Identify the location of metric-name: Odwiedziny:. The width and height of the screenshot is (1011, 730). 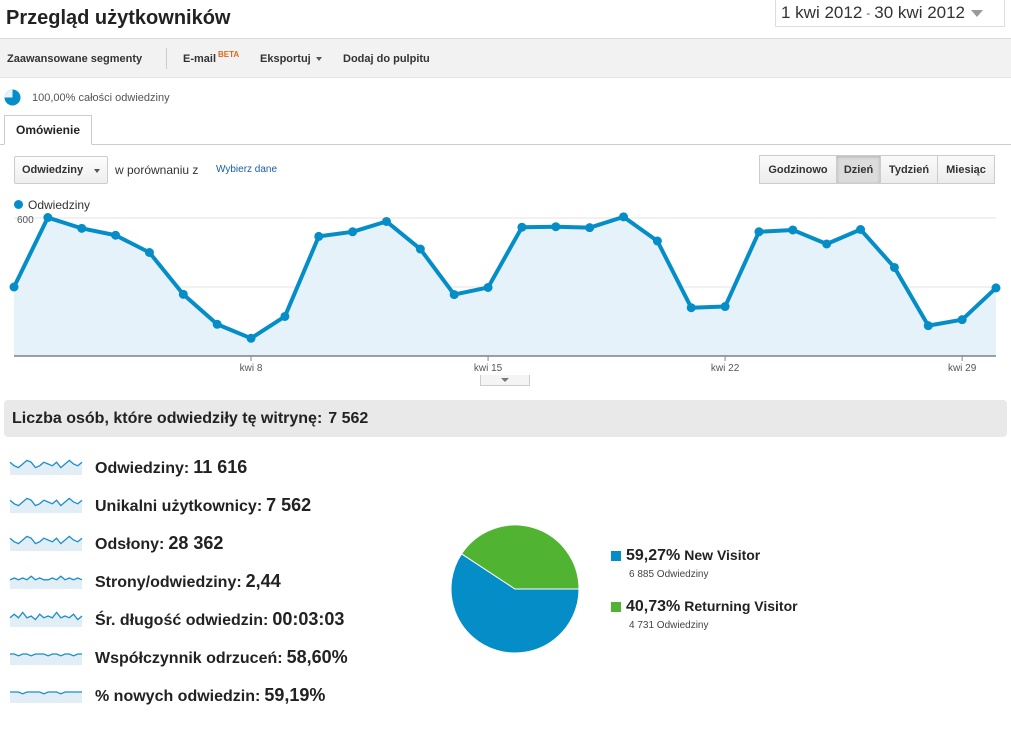
(142, 468).